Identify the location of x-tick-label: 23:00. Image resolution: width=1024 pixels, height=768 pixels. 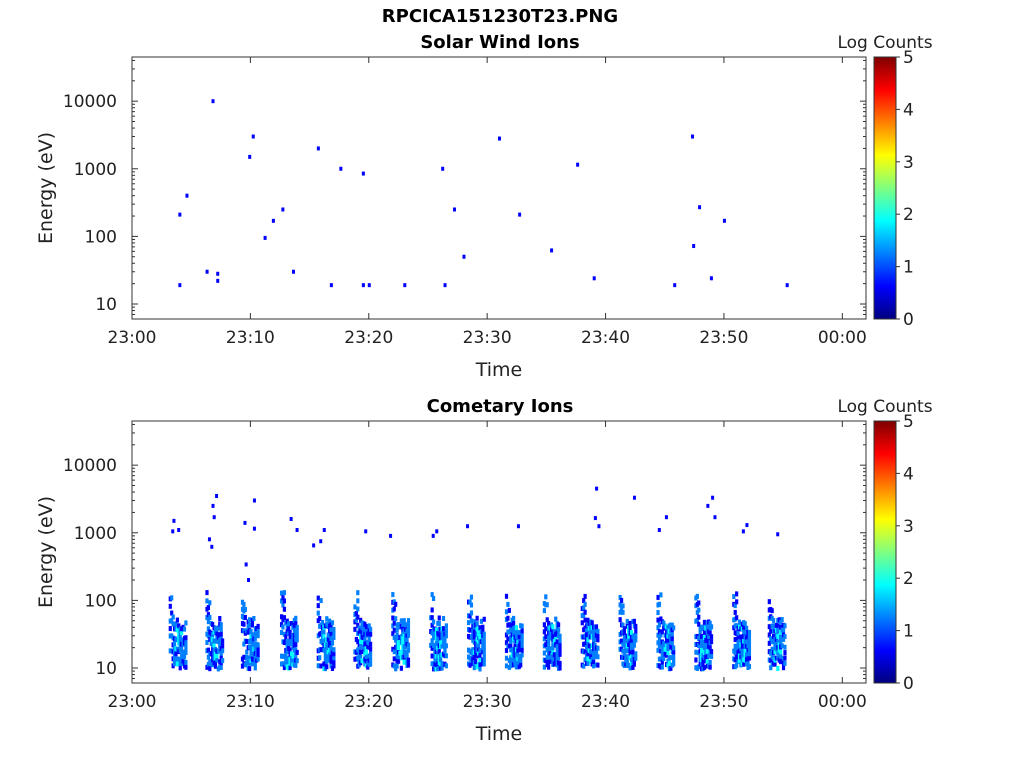
(132, 702).